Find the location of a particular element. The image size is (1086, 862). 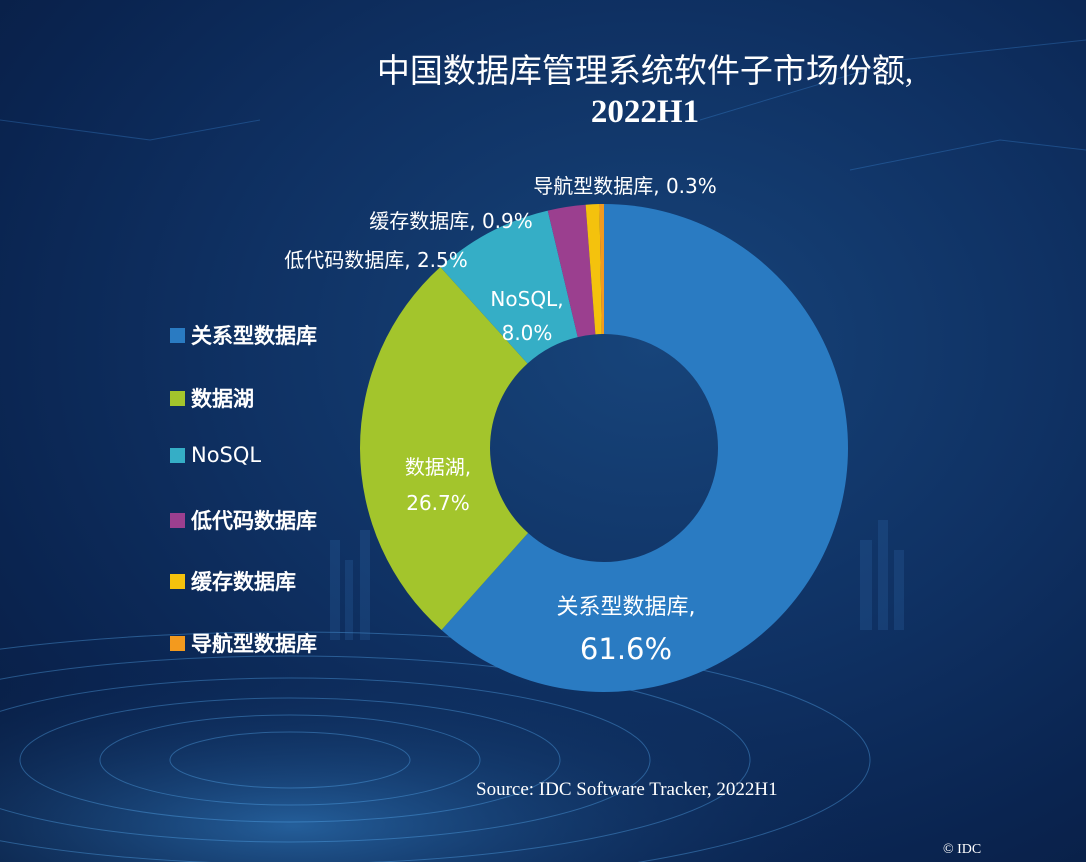

legend-item: 导航型数据库 is located at coordinates (243, 643).